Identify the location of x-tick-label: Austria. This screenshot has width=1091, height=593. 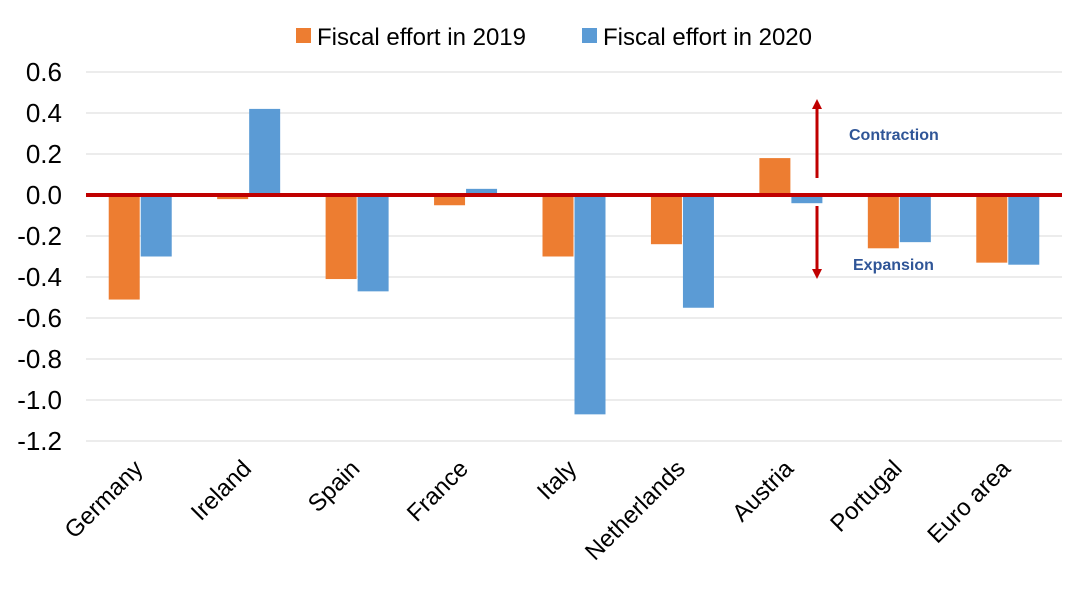
(763, 491).